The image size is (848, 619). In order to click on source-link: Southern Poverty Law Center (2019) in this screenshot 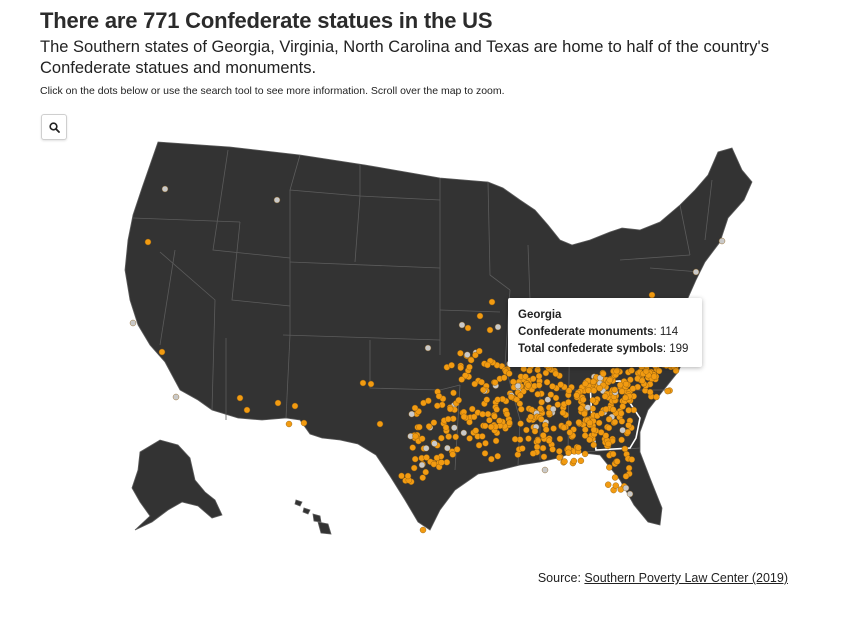, I will do `click(686, 578)`.